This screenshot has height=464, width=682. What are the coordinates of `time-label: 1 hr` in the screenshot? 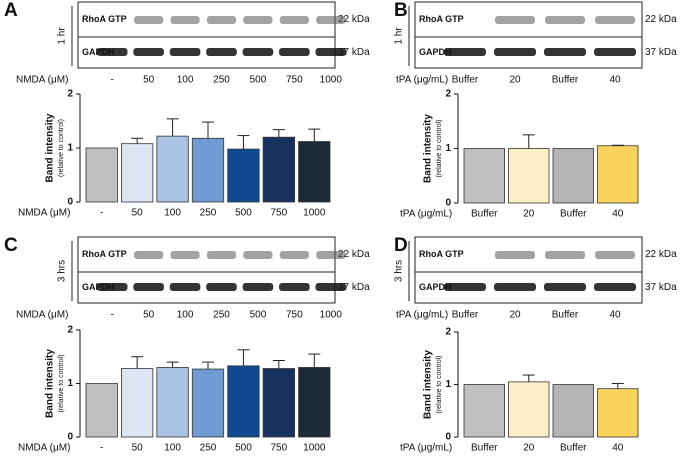 It's located at (399, 36).